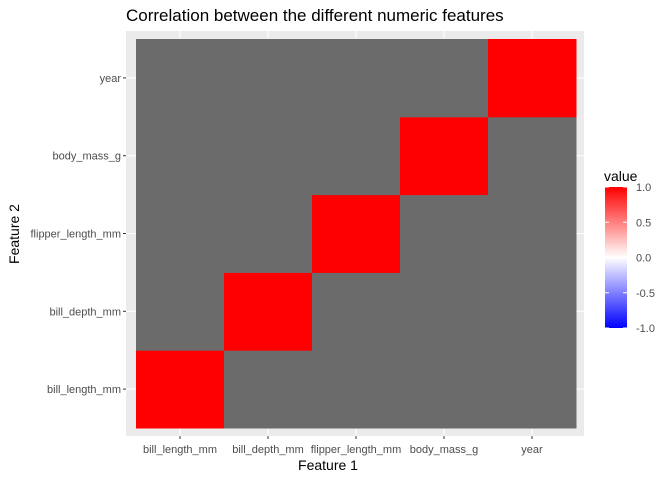 Image resolution: width=672 pixels, height=480 pixels. Describe the element at coordinates (84, 390) in the screenshot. I see `y-tick-label: bill_length_mm` at that location.